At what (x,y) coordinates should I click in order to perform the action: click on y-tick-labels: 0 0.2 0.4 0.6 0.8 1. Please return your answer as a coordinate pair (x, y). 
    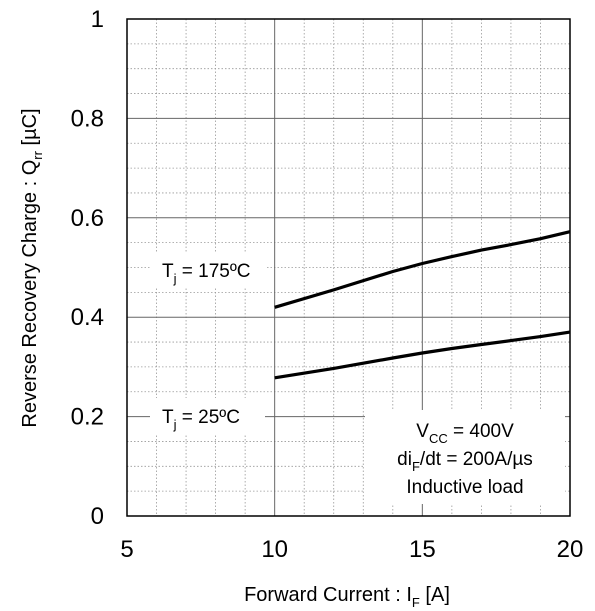
    Looking at the image, I should click on (87, 268).